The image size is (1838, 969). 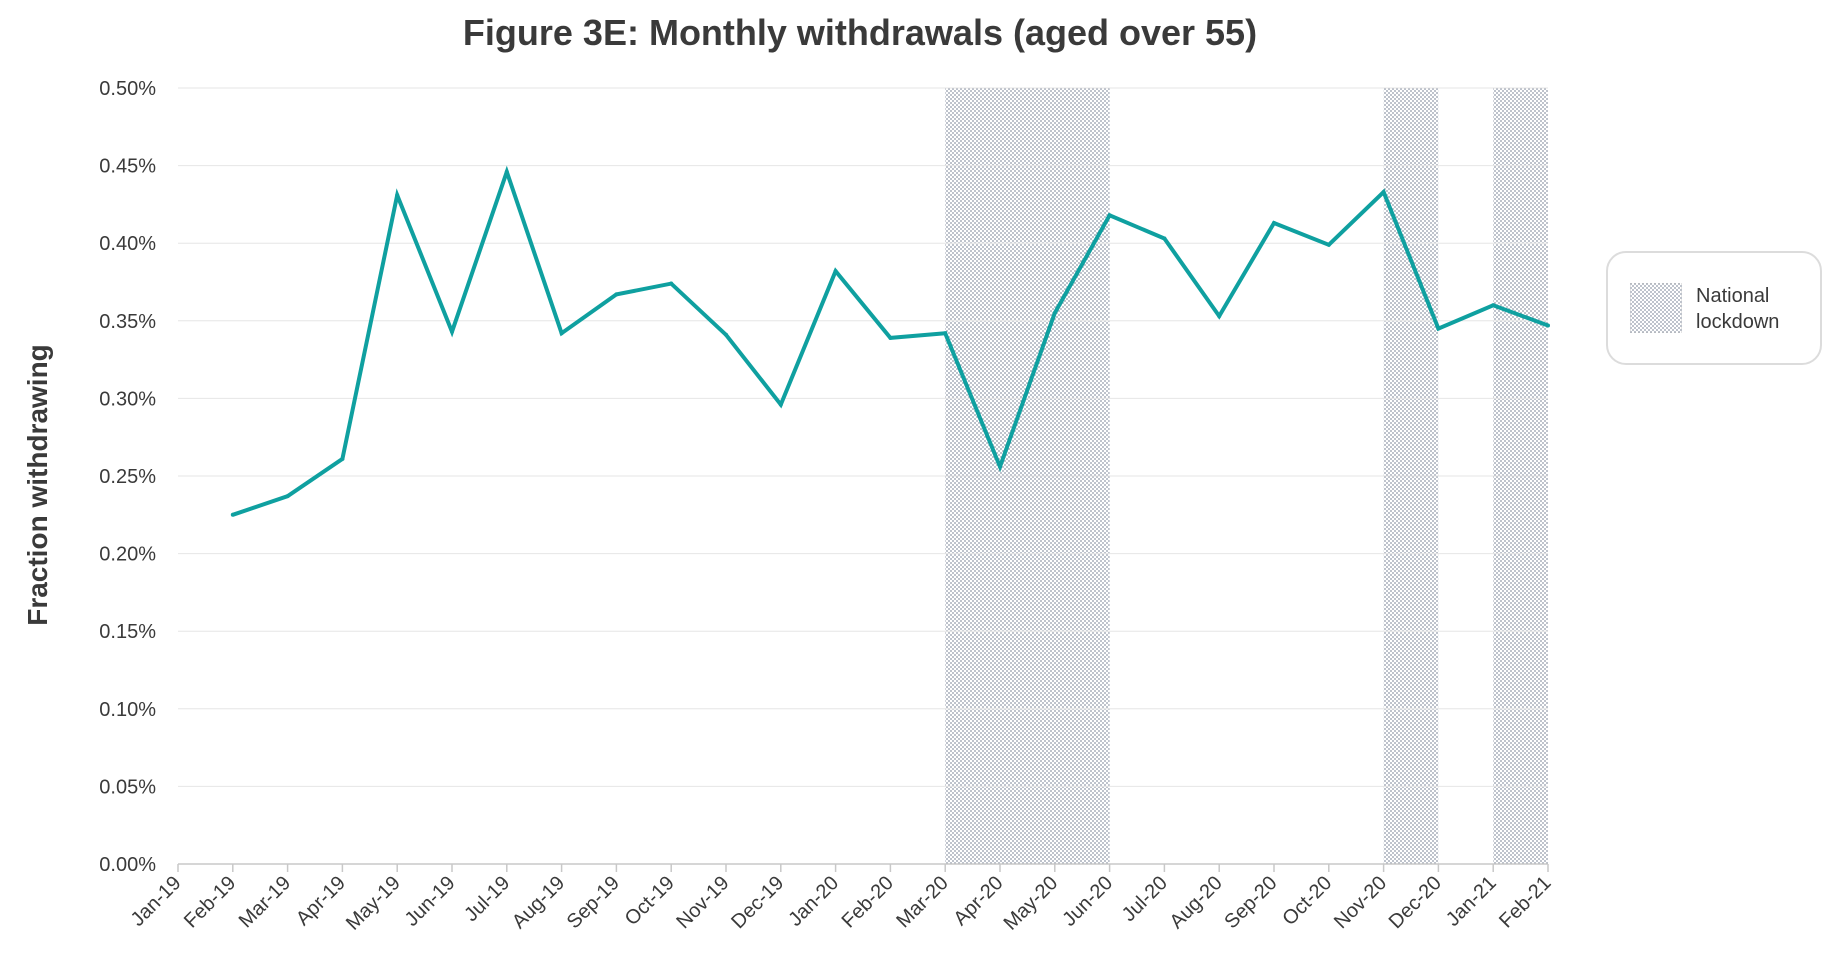 I want to click on x-tick-label: Feb-20, so click(x=868, y=902).